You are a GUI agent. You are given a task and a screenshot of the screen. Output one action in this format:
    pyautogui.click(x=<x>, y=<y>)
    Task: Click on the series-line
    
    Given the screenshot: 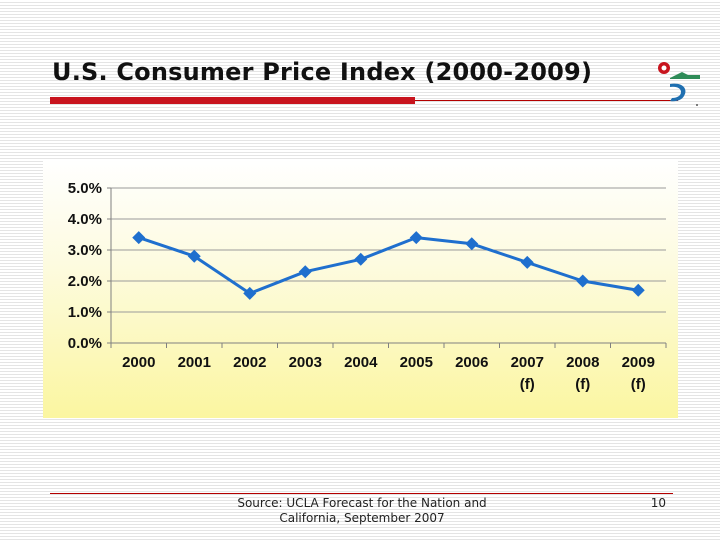 What is the action you would take?
    pyautogui.click(x=388, y=265)
    